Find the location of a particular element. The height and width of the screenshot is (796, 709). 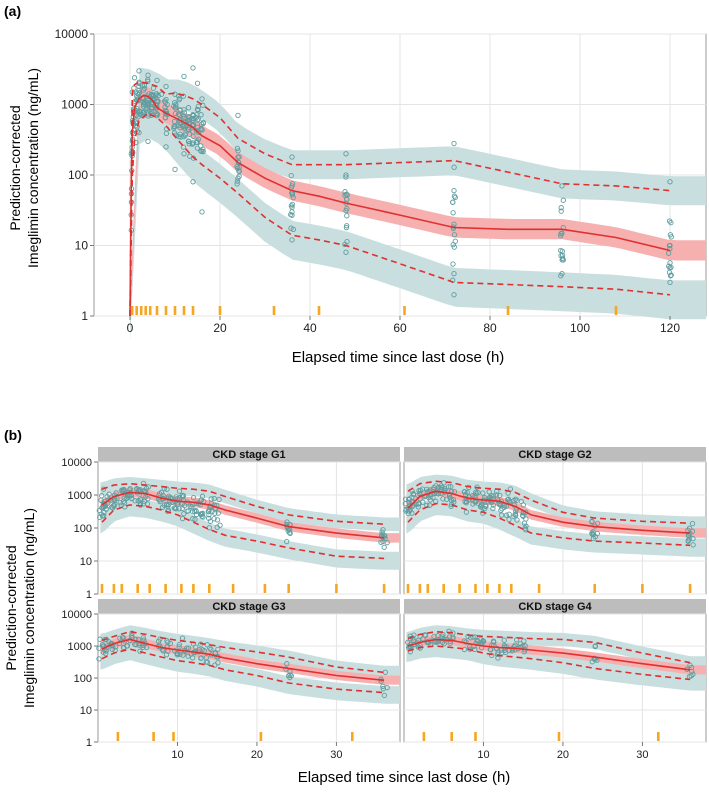

panel-b-ylabel-line2: Imeglimin concentration (ng/mL) is located at coordinates (29, 608).